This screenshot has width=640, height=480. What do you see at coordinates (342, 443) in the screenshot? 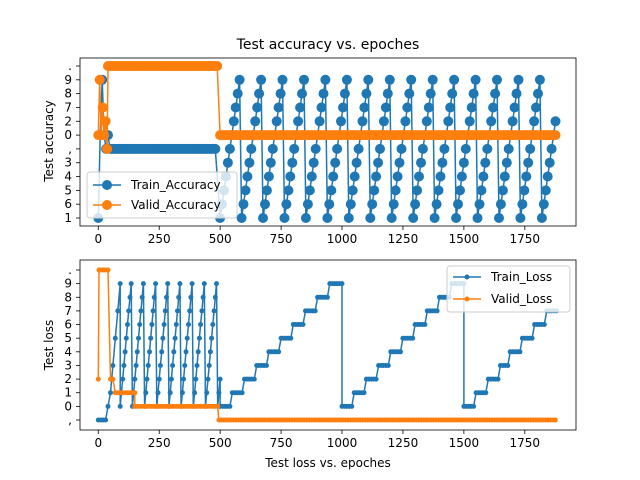
I see `bottom-x-tick-label: 1000` at bounding box center [342, 443].